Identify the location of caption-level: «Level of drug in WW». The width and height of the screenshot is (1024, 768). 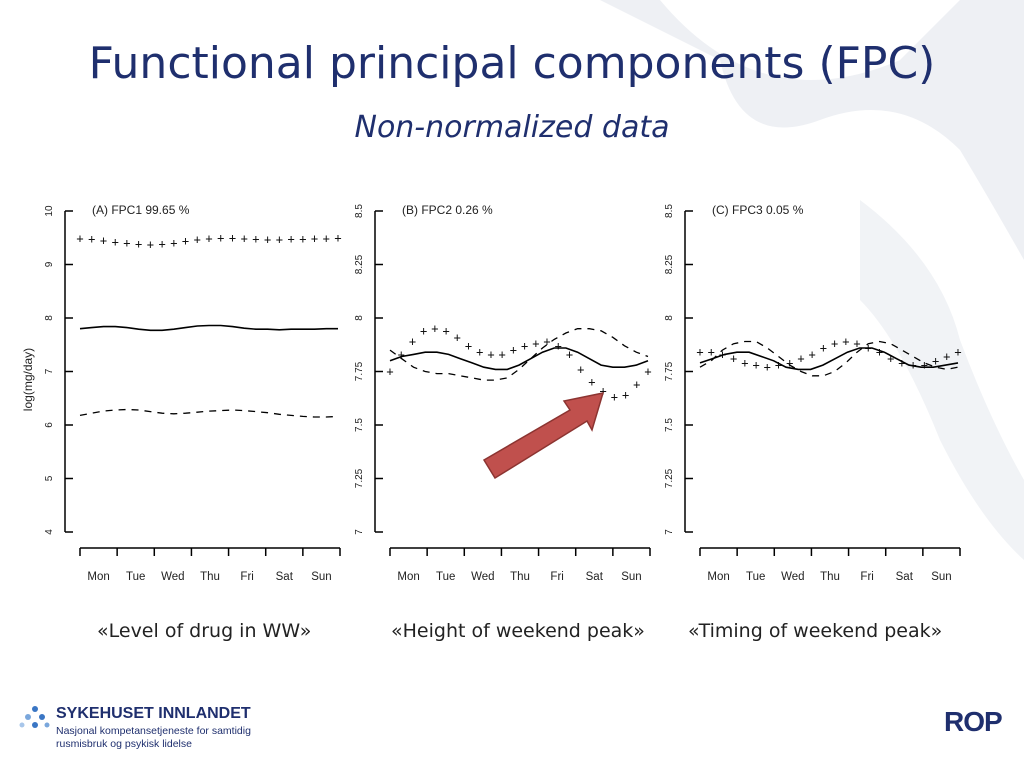
(204, 631).